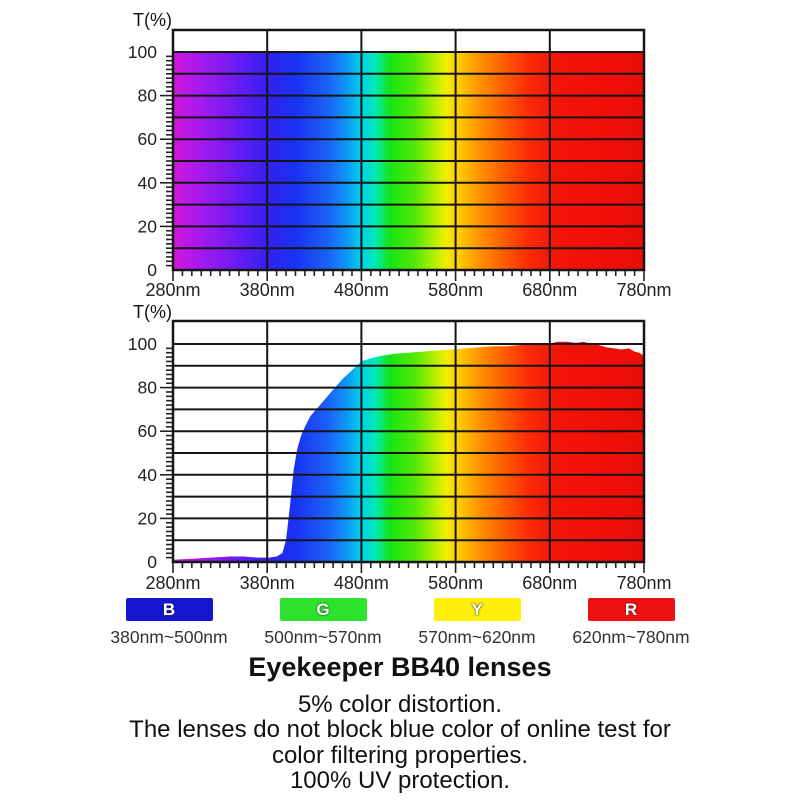 Image resolution: width=800 pixels, height=800 pixels. Describe the element at coordinates (323, 623) in the screenshot. I see `legend-item-green: G 500nm~570nm` at that location.